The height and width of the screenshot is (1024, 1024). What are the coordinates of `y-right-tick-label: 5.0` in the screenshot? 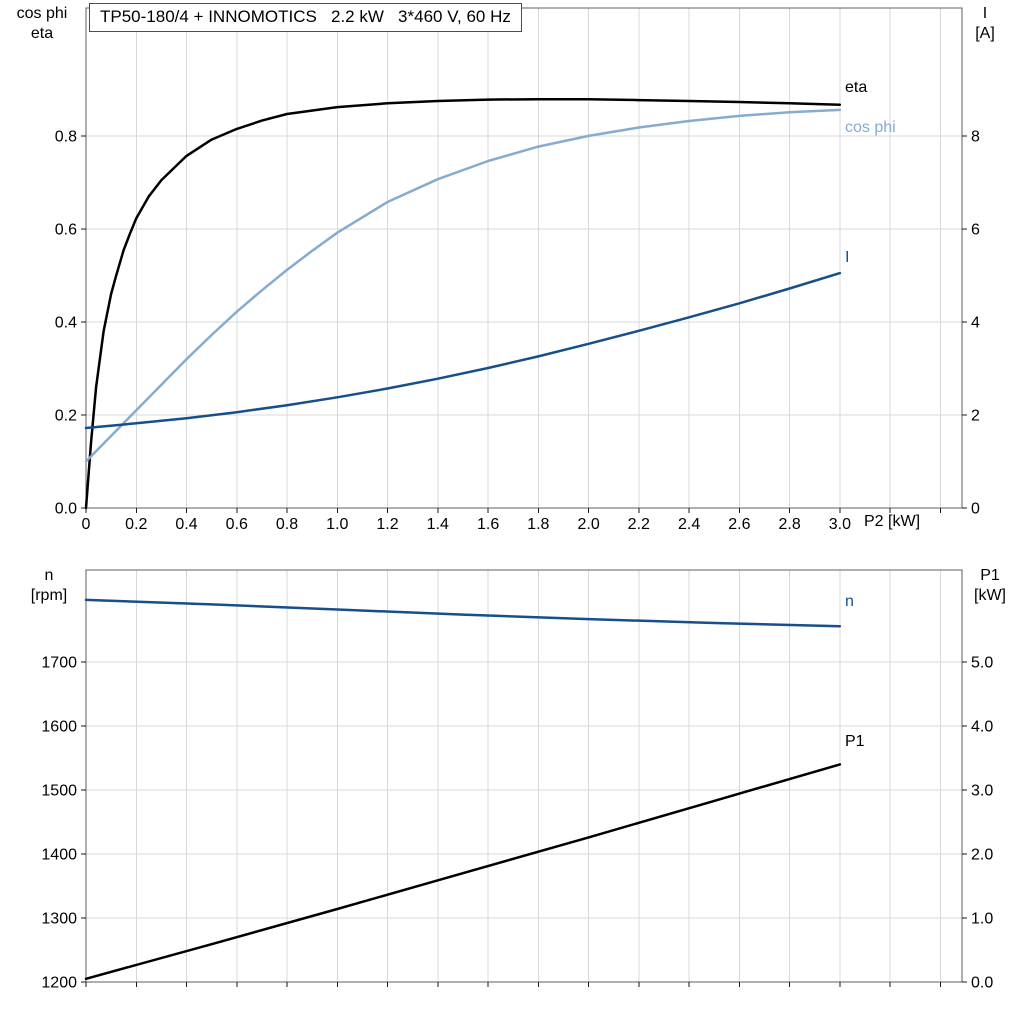 It's located at (982, 663).